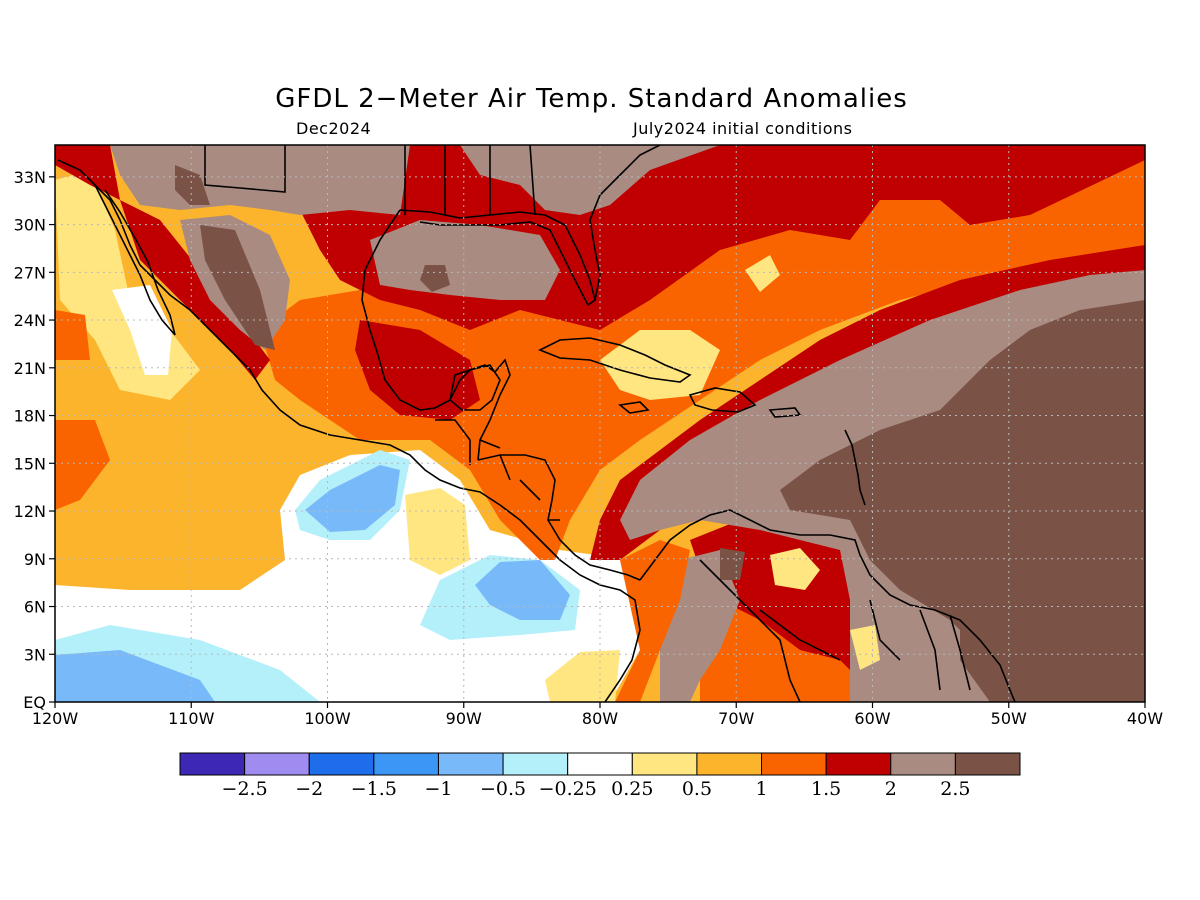 Image resolution: width=1200 pixels, height=900 pixels. I want to click on field-west-orange, so click(82, 465).